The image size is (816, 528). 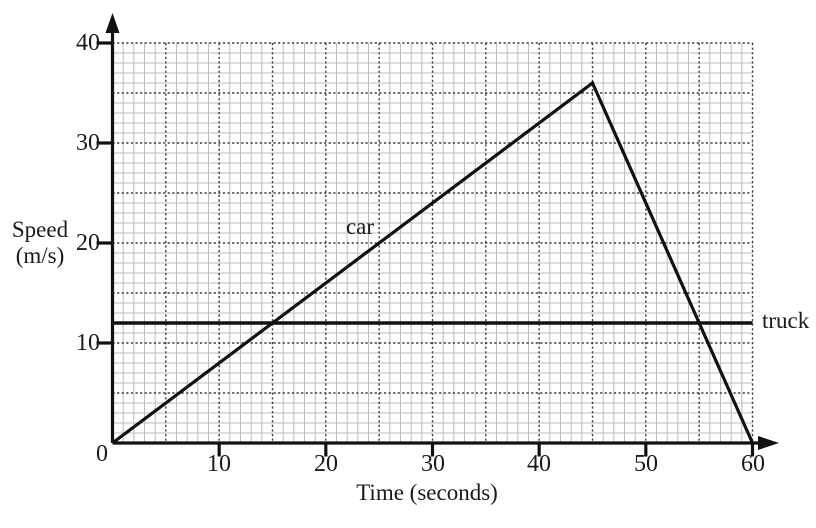 I want to click on x-axis-arrowhead, so click(x=768, y=443).